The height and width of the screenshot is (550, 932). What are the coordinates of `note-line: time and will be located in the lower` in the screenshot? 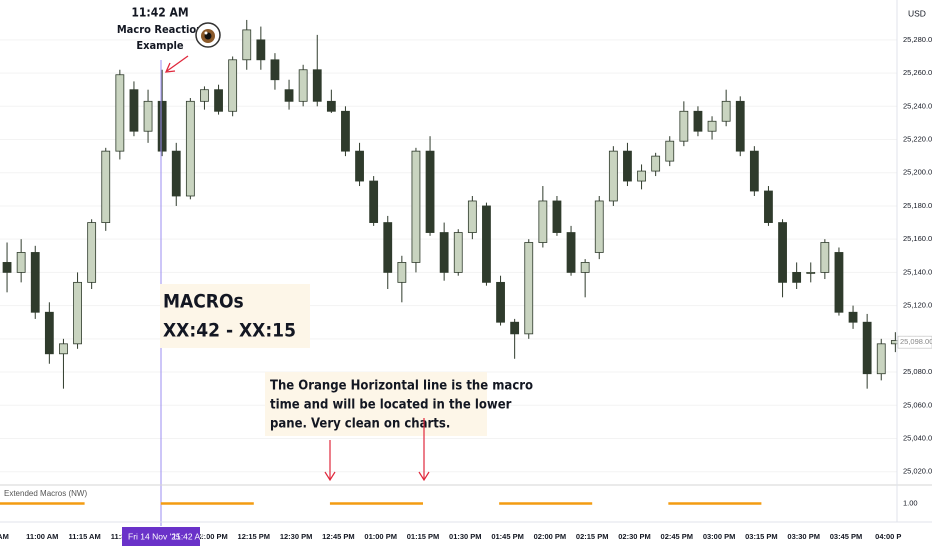 It's located at (391, 405).